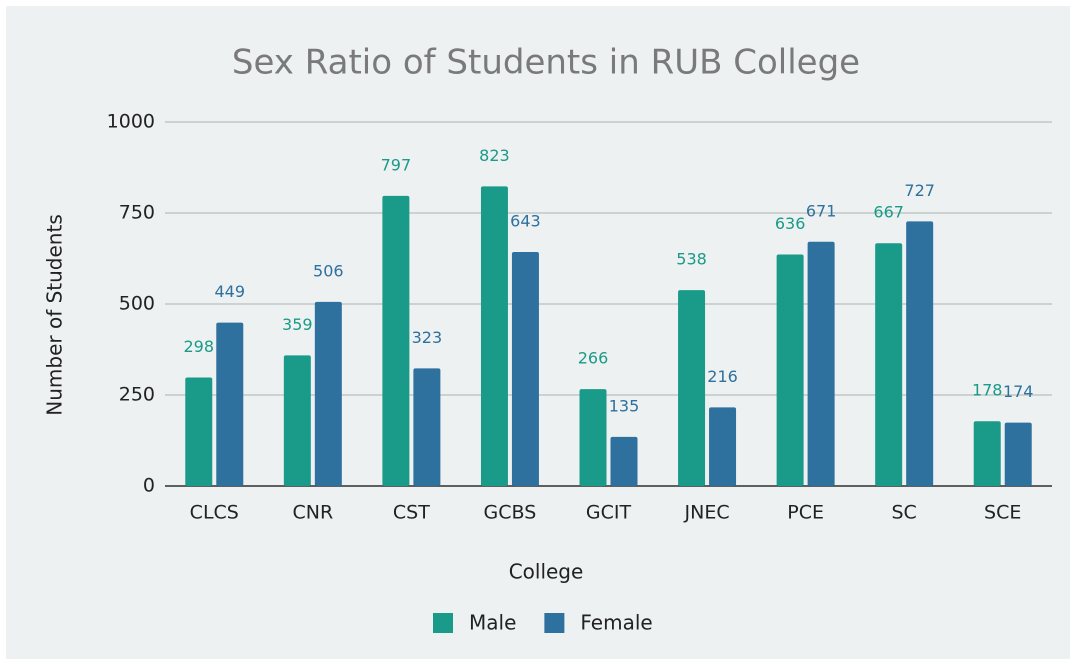 The height and width of the screenshot is (665, 1076). Describe the element at coordinates (904, 513) in the screenshot. I see `x-tick-label: SC` at that location.